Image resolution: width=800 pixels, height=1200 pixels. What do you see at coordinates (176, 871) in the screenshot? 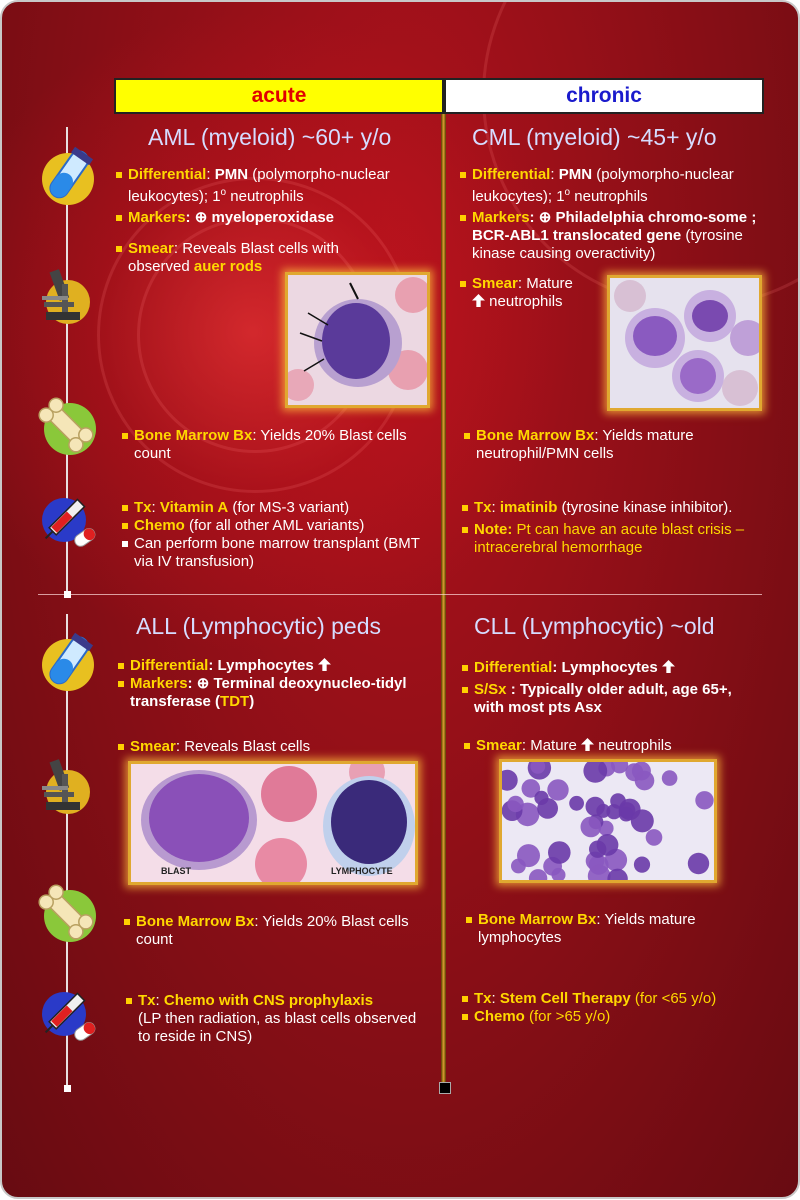
I see `blast-label: BLAST` at bounding box center [176, 871].